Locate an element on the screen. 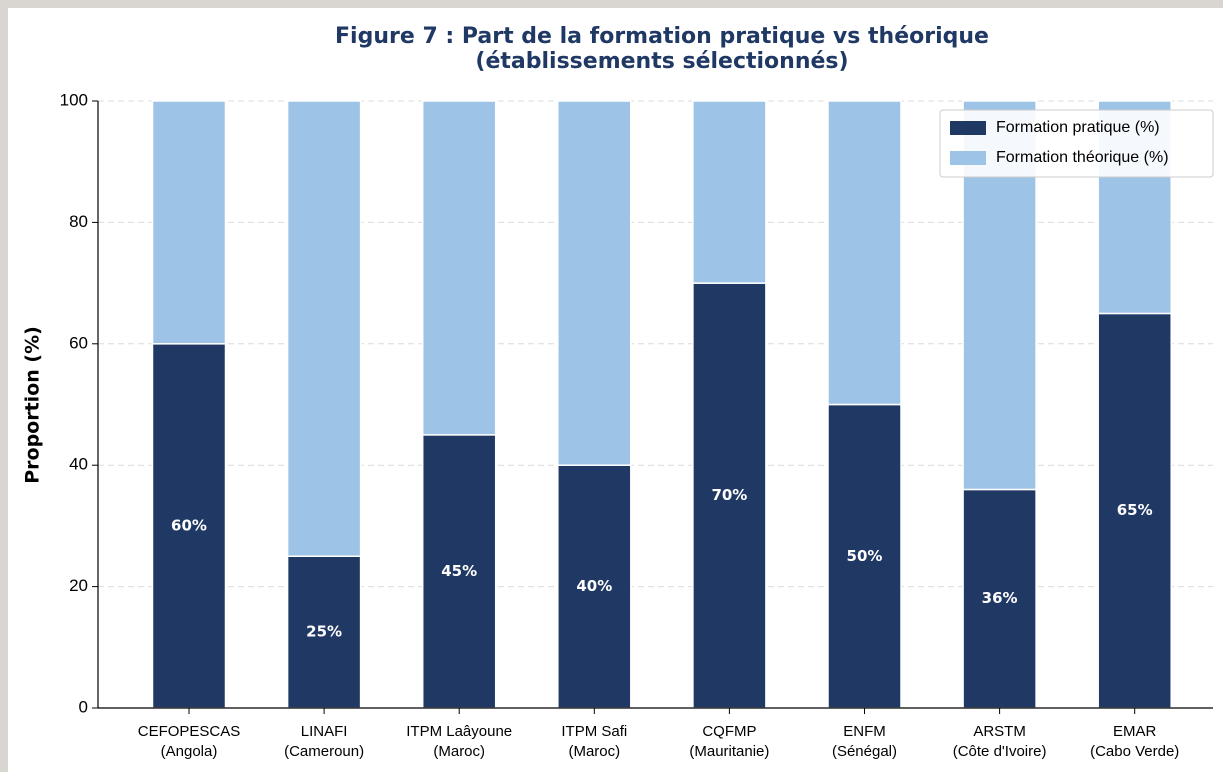  value-label: 45% is located at coordinates (459, 571).